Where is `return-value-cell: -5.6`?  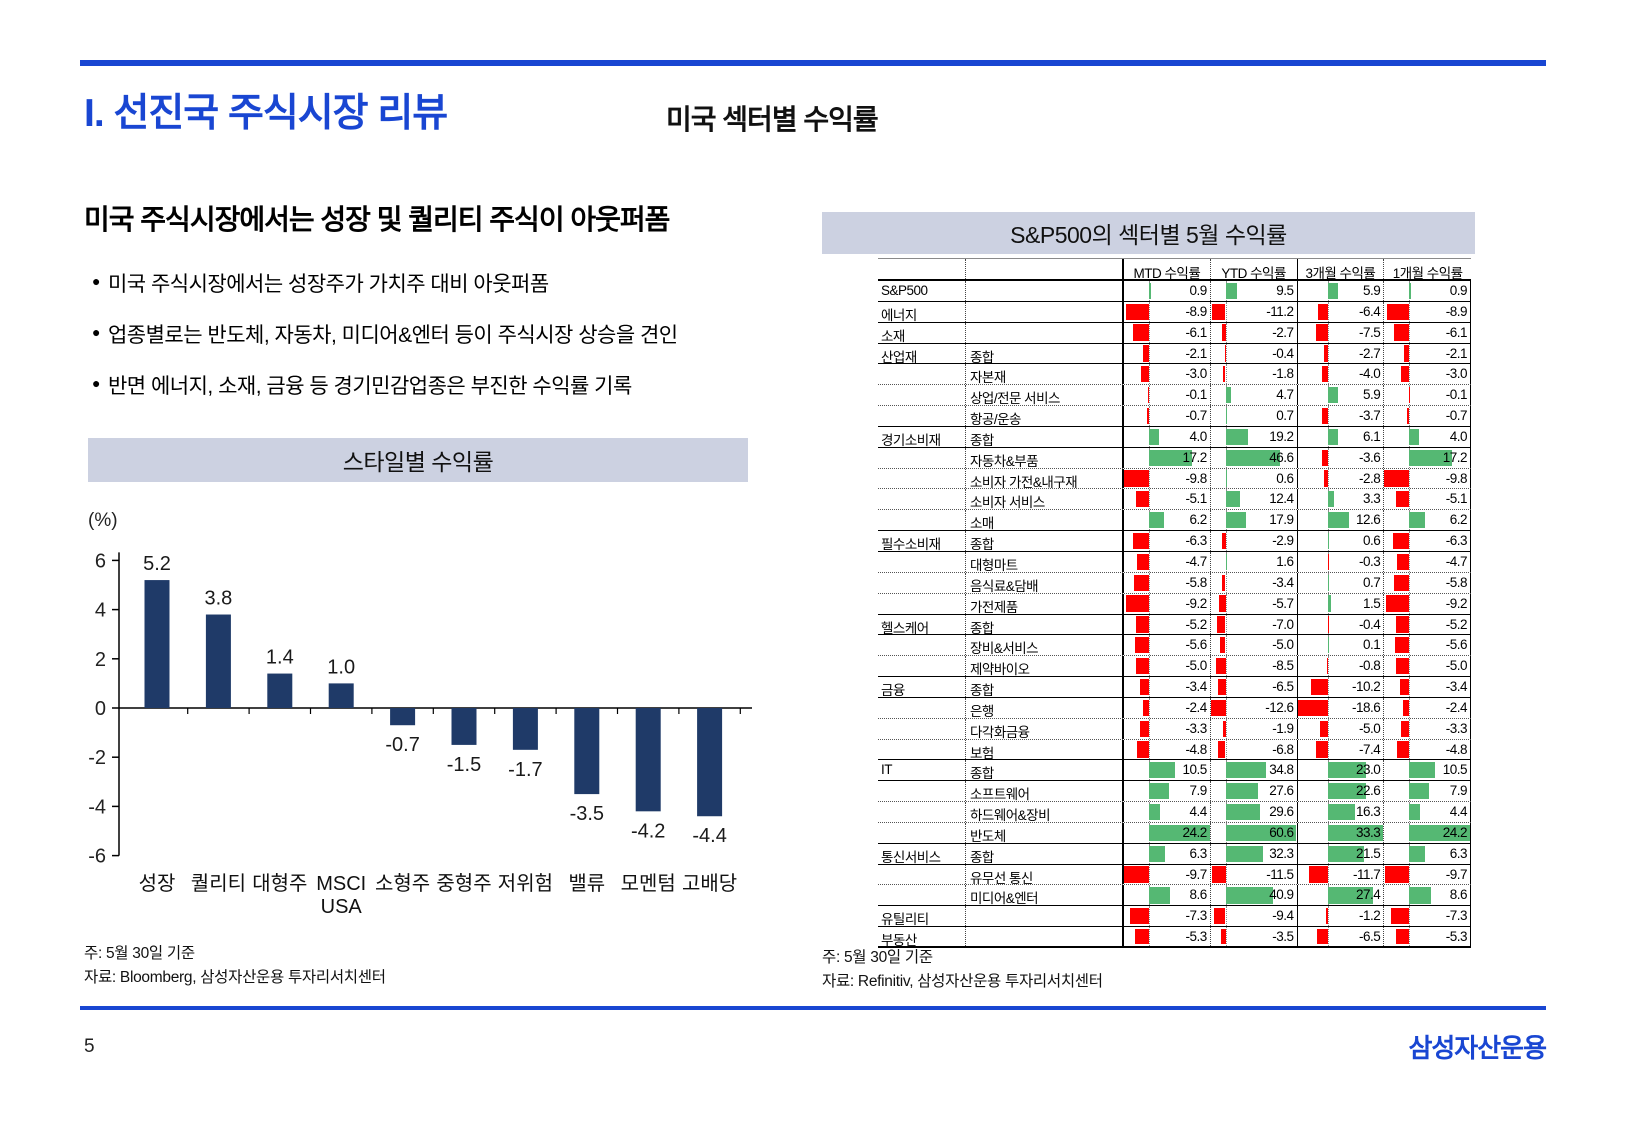
return-value-cell: -5.6 is located at coordinates (1167, 645).